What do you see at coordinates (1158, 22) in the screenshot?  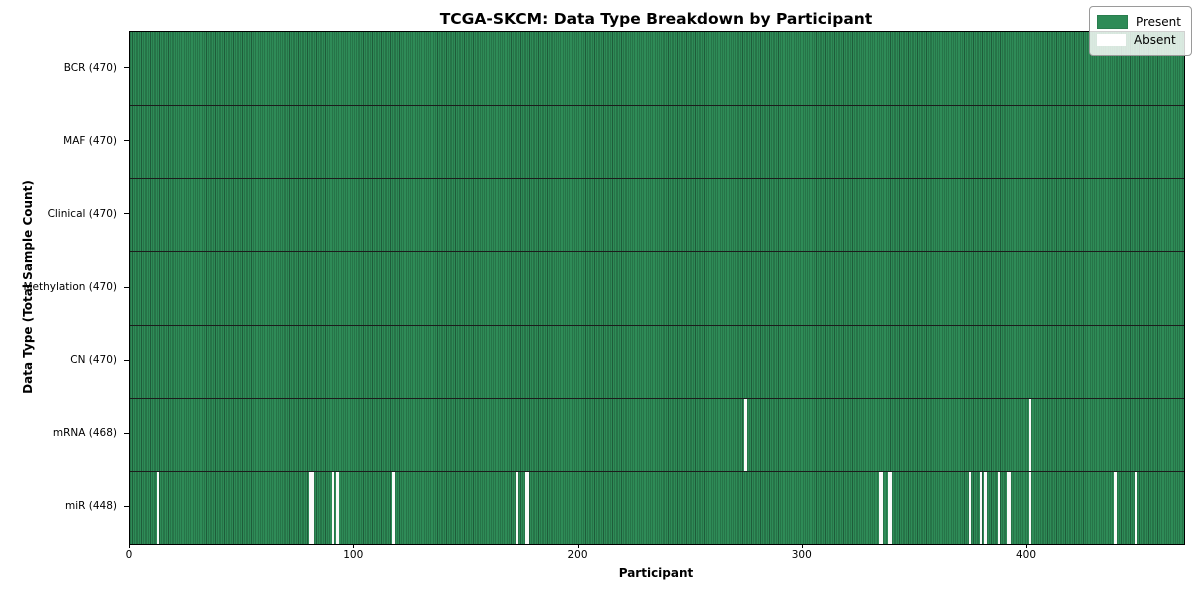 I see `legend-label: Present` at bounding box center [1158, 22].